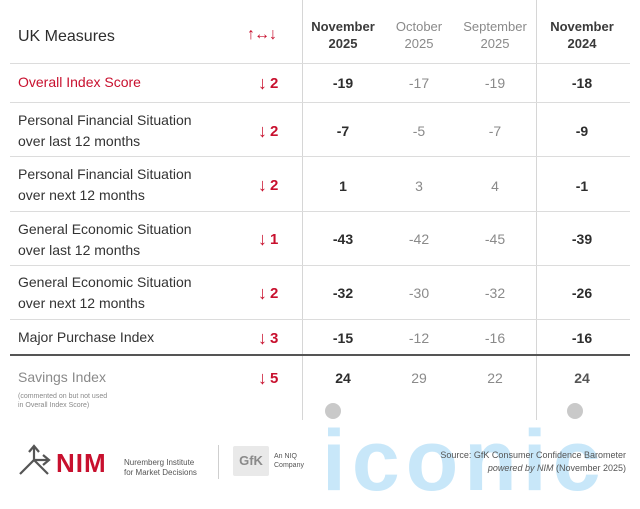 Image resolution: width=640 pixels, height=509 pixels. I want to click on column-header-sep-2025: September 2025, so click(495, 35).